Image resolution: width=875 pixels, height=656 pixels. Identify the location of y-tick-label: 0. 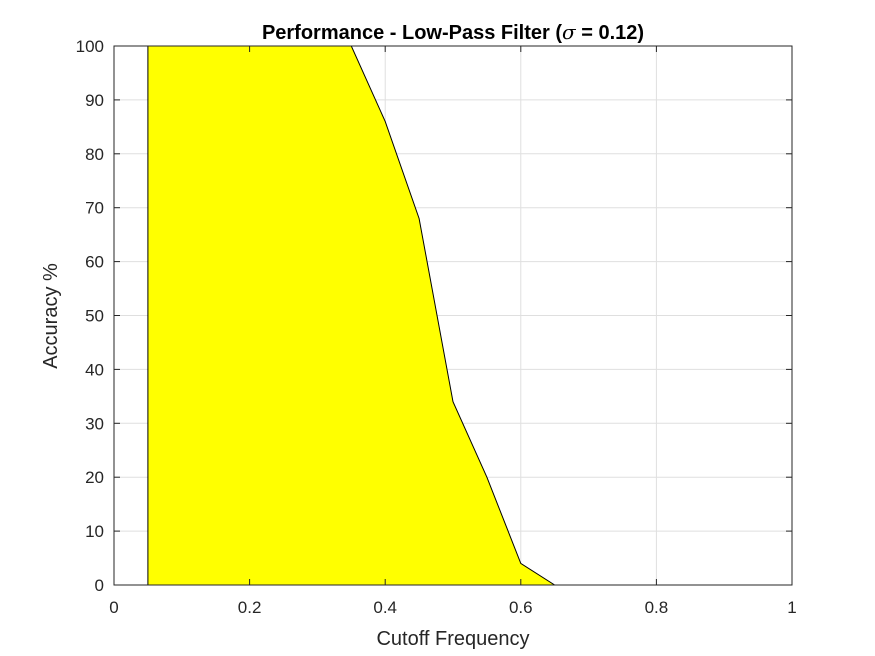
(99, 585).